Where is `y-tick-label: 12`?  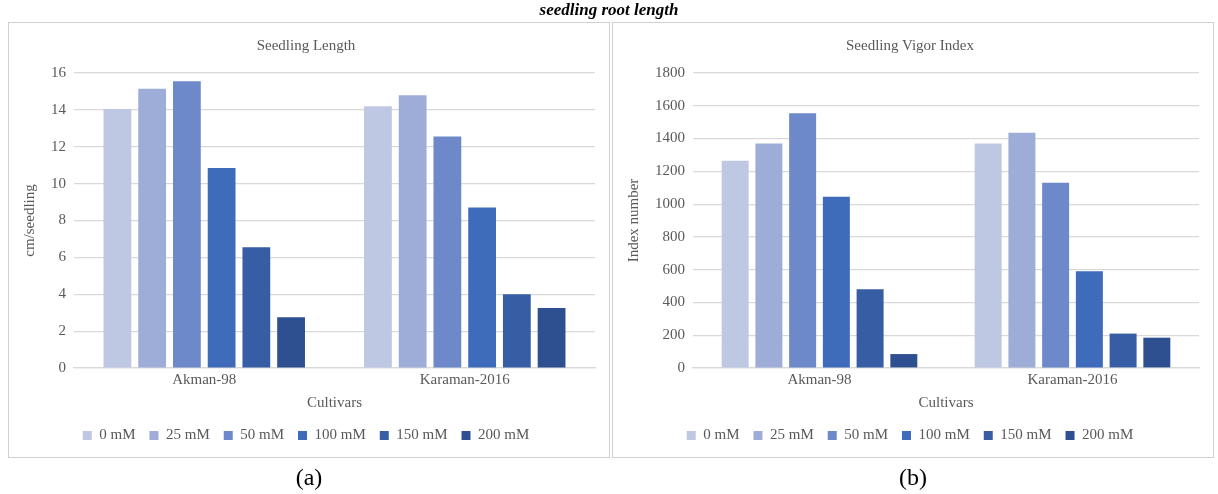
y-tick-label: 12 is located at coordinates (58, 145).